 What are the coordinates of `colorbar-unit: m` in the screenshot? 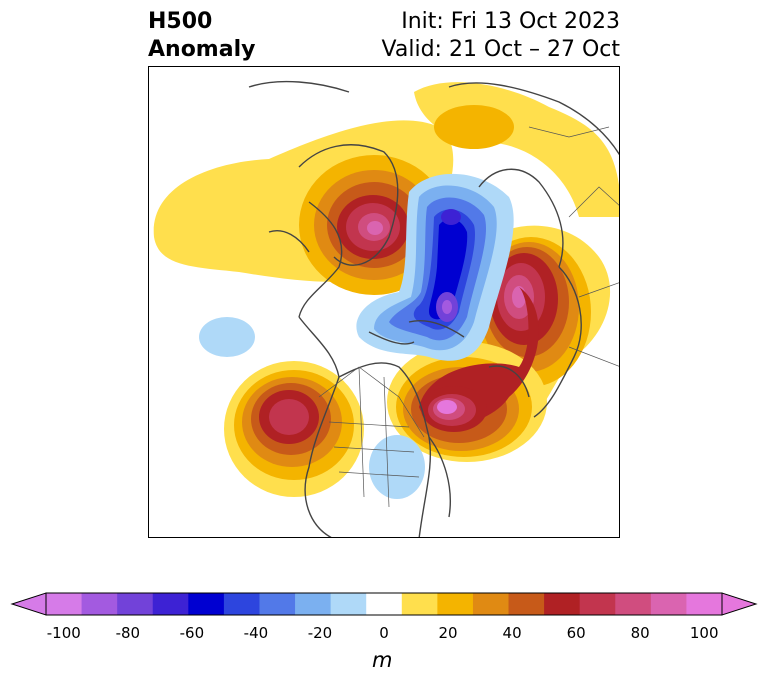 It's located at (382, 660).